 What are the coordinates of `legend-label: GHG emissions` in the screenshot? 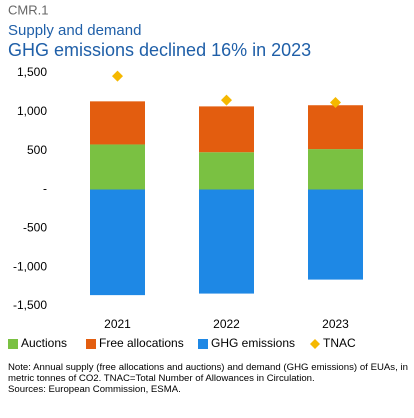 It's located at (253, 343).